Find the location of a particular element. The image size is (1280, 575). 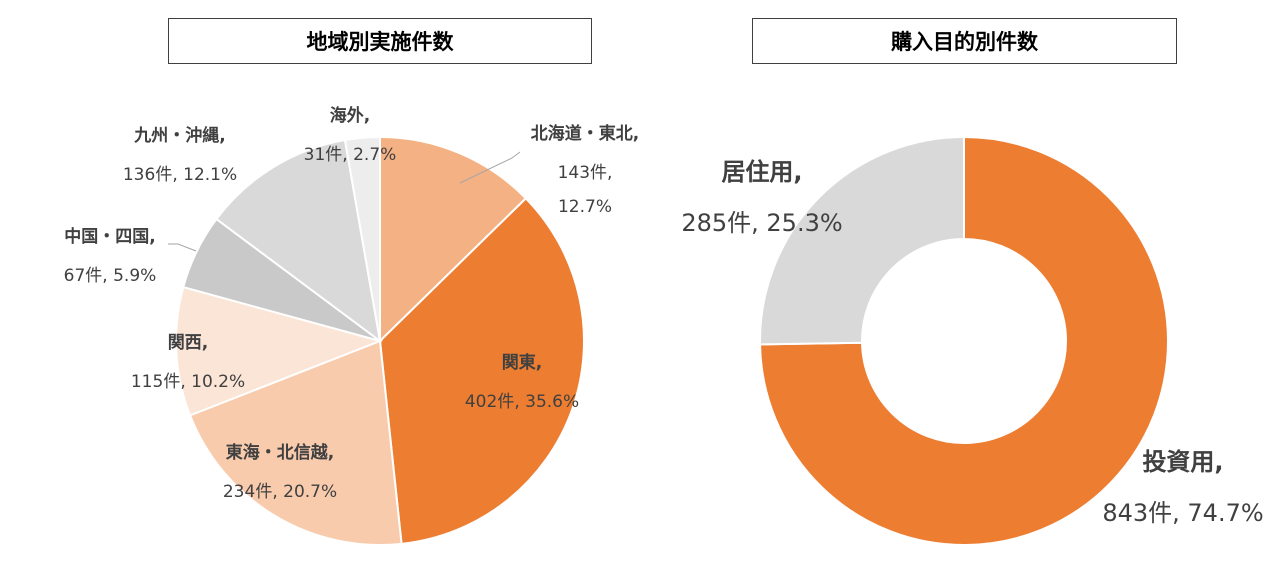

label-kyoju: 居住用, 285件, 25.3% is located at coordinates (762, 197).